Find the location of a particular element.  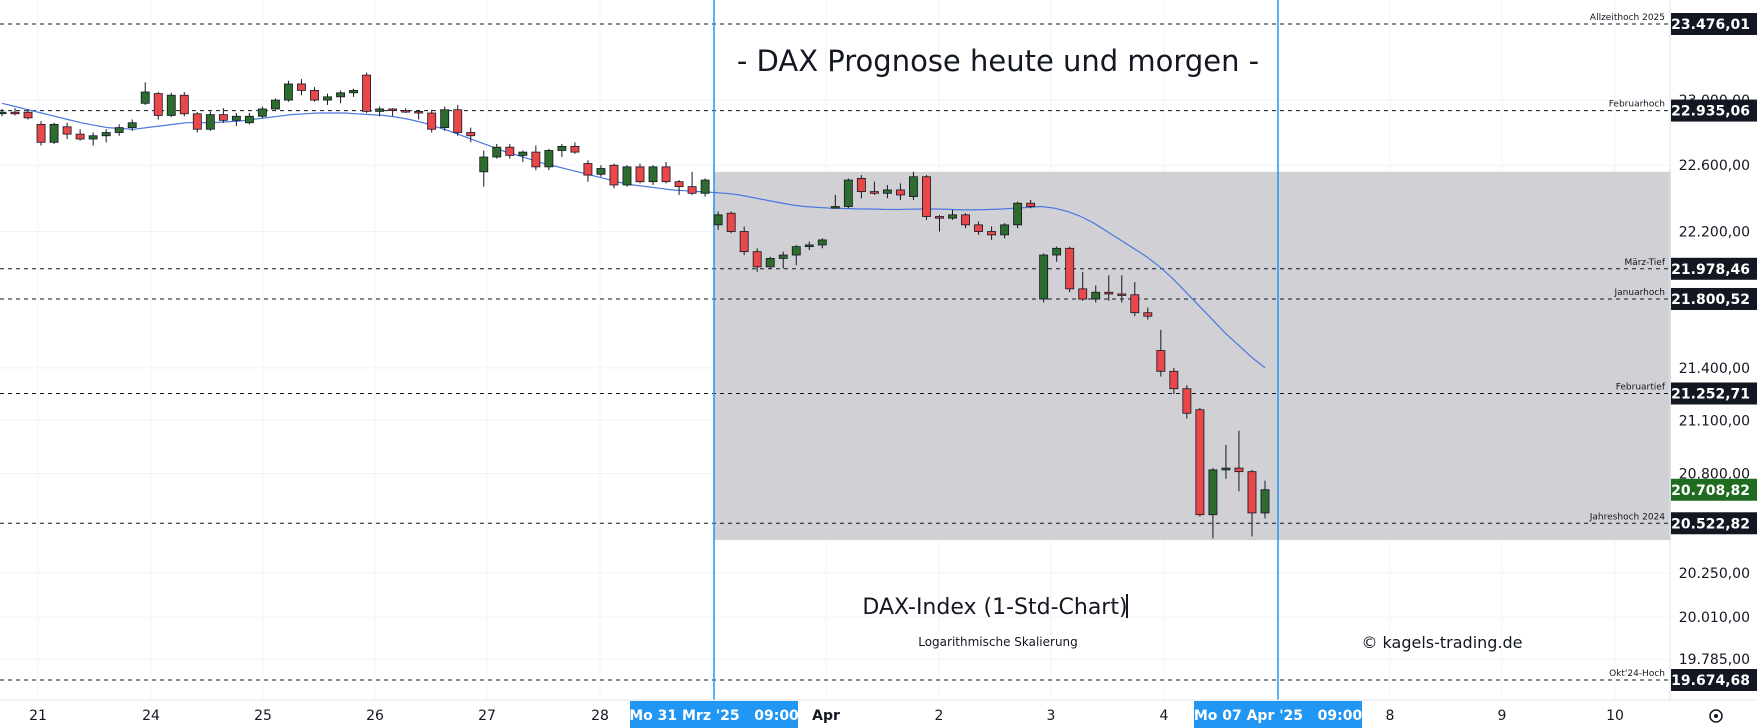

time-tick-label: 21 is located at coordinates (38, 716).